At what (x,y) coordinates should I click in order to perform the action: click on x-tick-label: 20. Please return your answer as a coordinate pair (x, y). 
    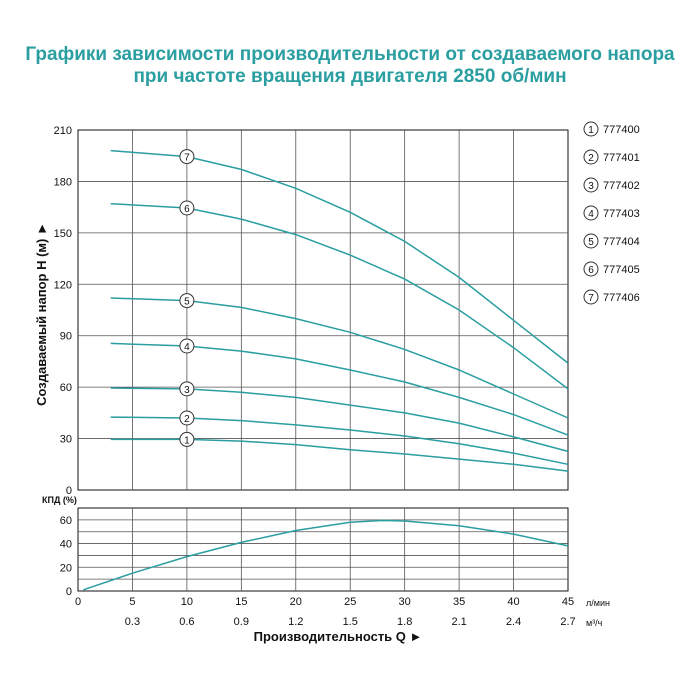
    Looking at the image, I should click on (296, 602).